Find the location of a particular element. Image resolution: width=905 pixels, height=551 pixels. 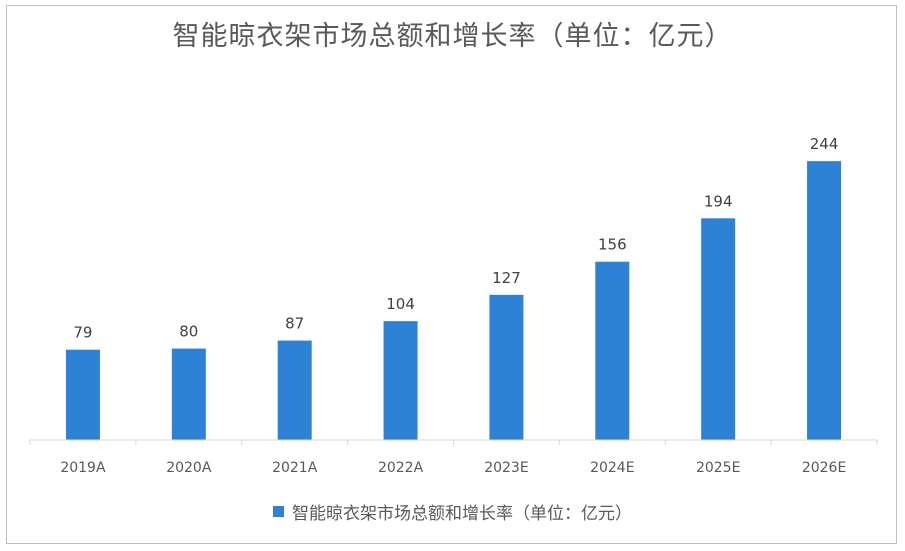

legend-swatch is located at coordinates (278, 511).